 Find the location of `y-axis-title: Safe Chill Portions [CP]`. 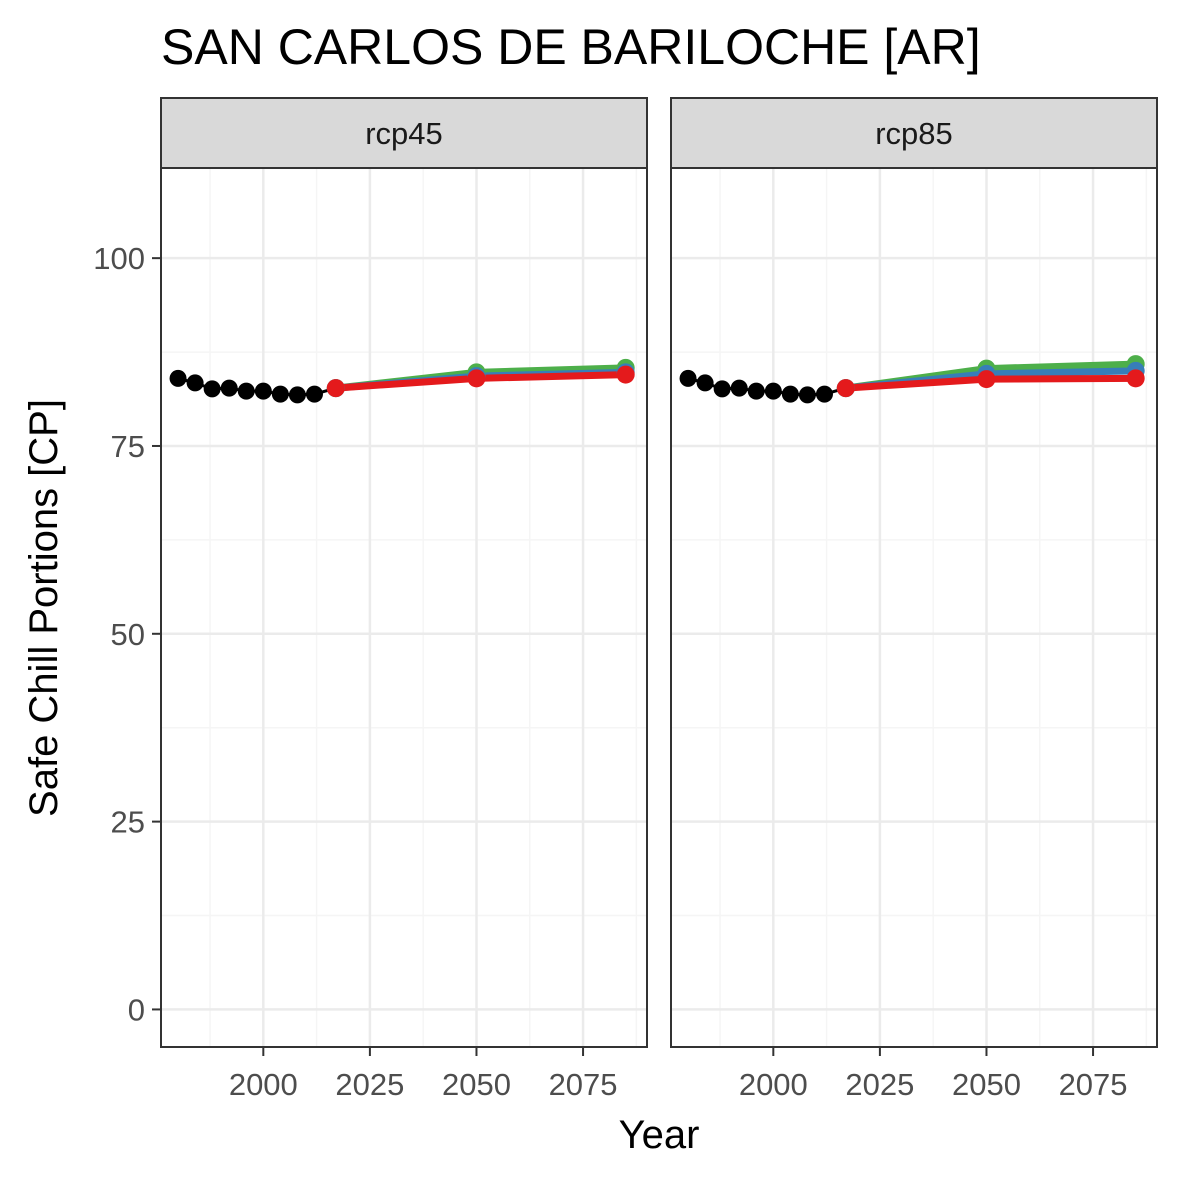

y-axis-title: Safe Chill Portions [CP] is located at coordinates (44, 608).